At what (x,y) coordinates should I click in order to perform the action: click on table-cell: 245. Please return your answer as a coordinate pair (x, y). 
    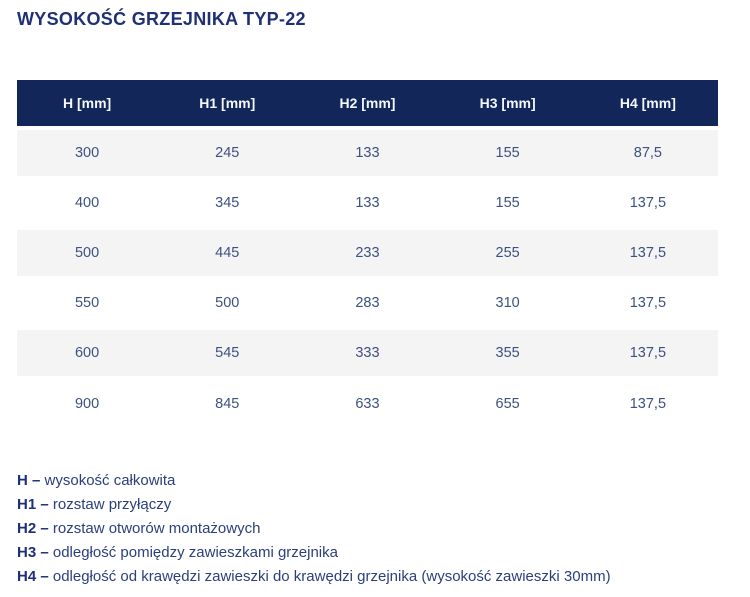
    Looking at the image, I should click on (227, 153).